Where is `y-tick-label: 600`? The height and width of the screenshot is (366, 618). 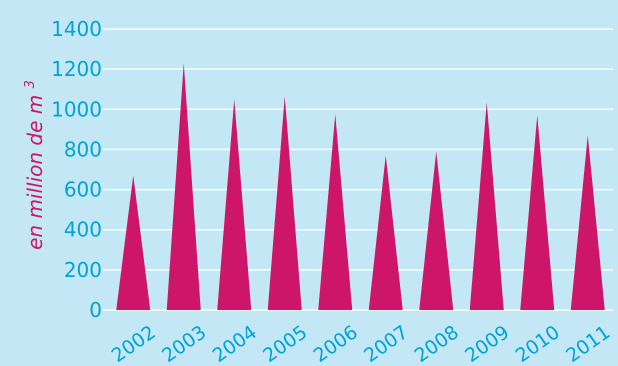
y-tick-label: 600 is located at coordinates (83, 190).